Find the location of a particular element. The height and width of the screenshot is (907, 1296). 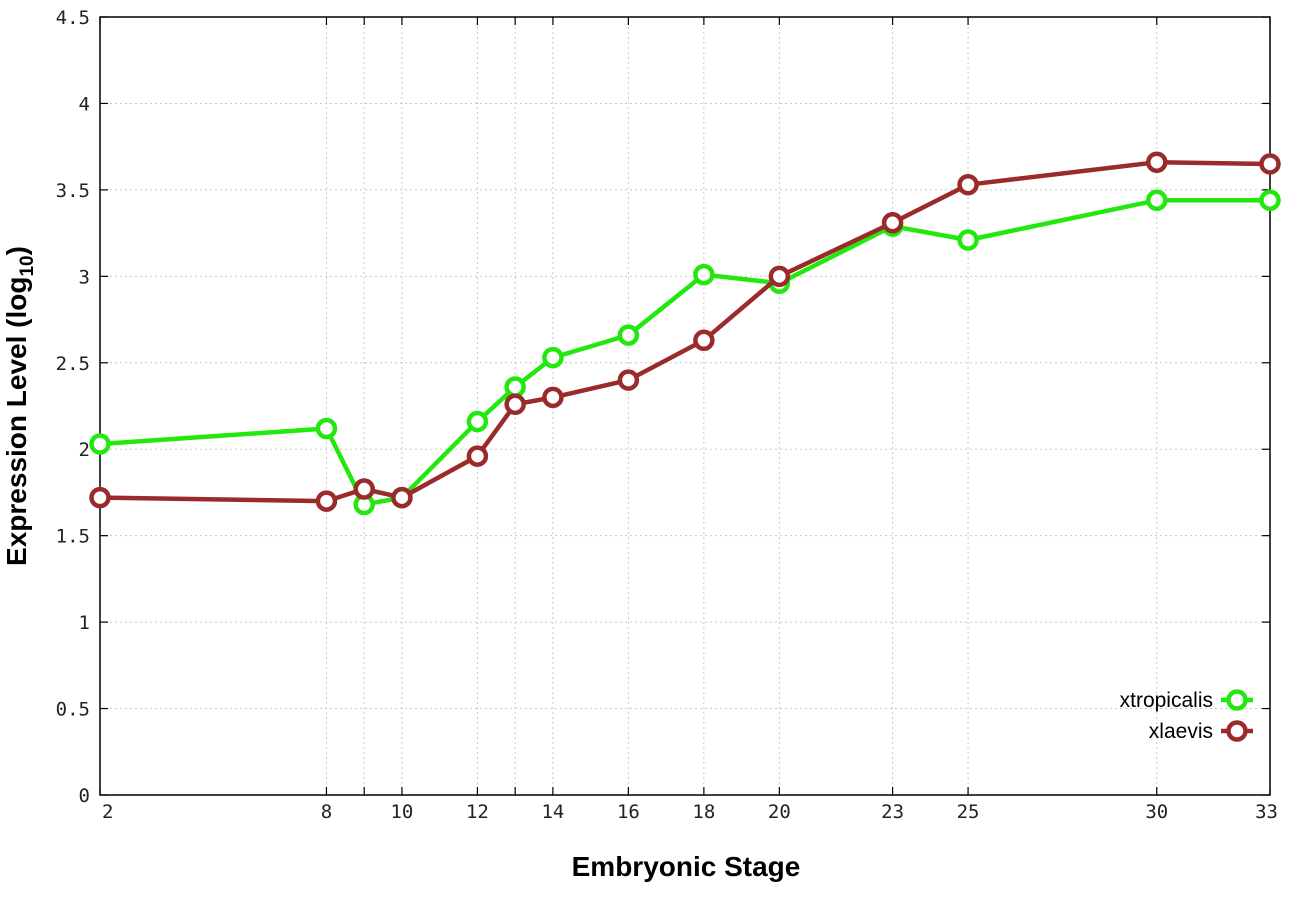

x-tick-label: 14 is located at coordinates (552, 812).